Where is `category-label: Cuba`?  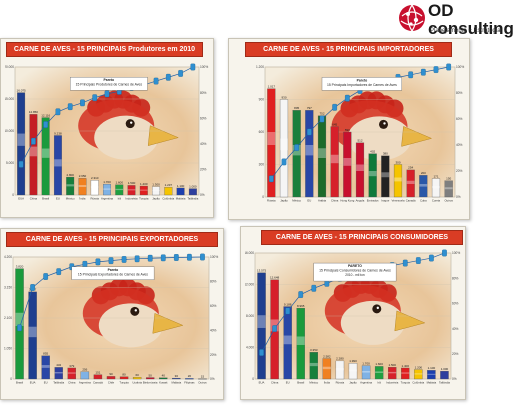 category-label: Cuba is located at coordinates (423, 201).